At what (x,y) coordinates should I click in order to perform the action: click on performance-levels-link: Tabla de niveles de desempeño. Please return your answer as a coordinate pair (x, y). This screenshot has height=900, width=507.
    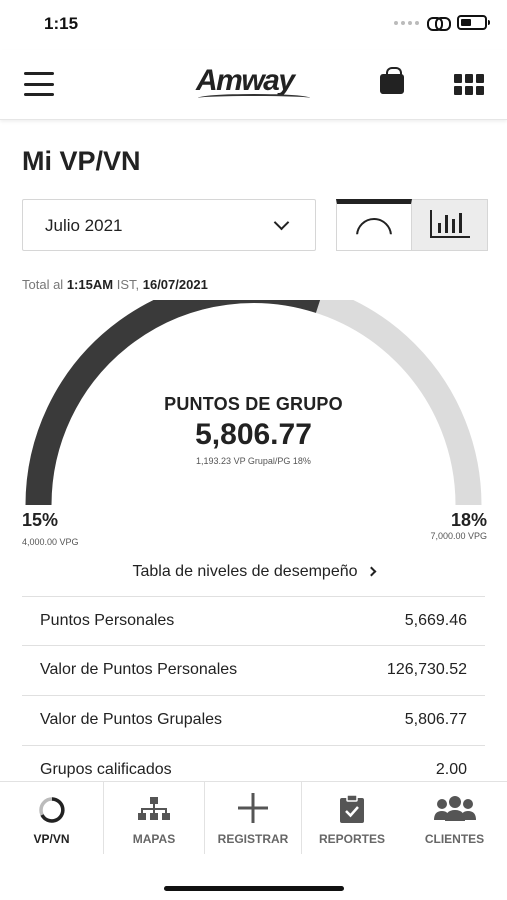
    Looking at the image, I should click on (253, 572).